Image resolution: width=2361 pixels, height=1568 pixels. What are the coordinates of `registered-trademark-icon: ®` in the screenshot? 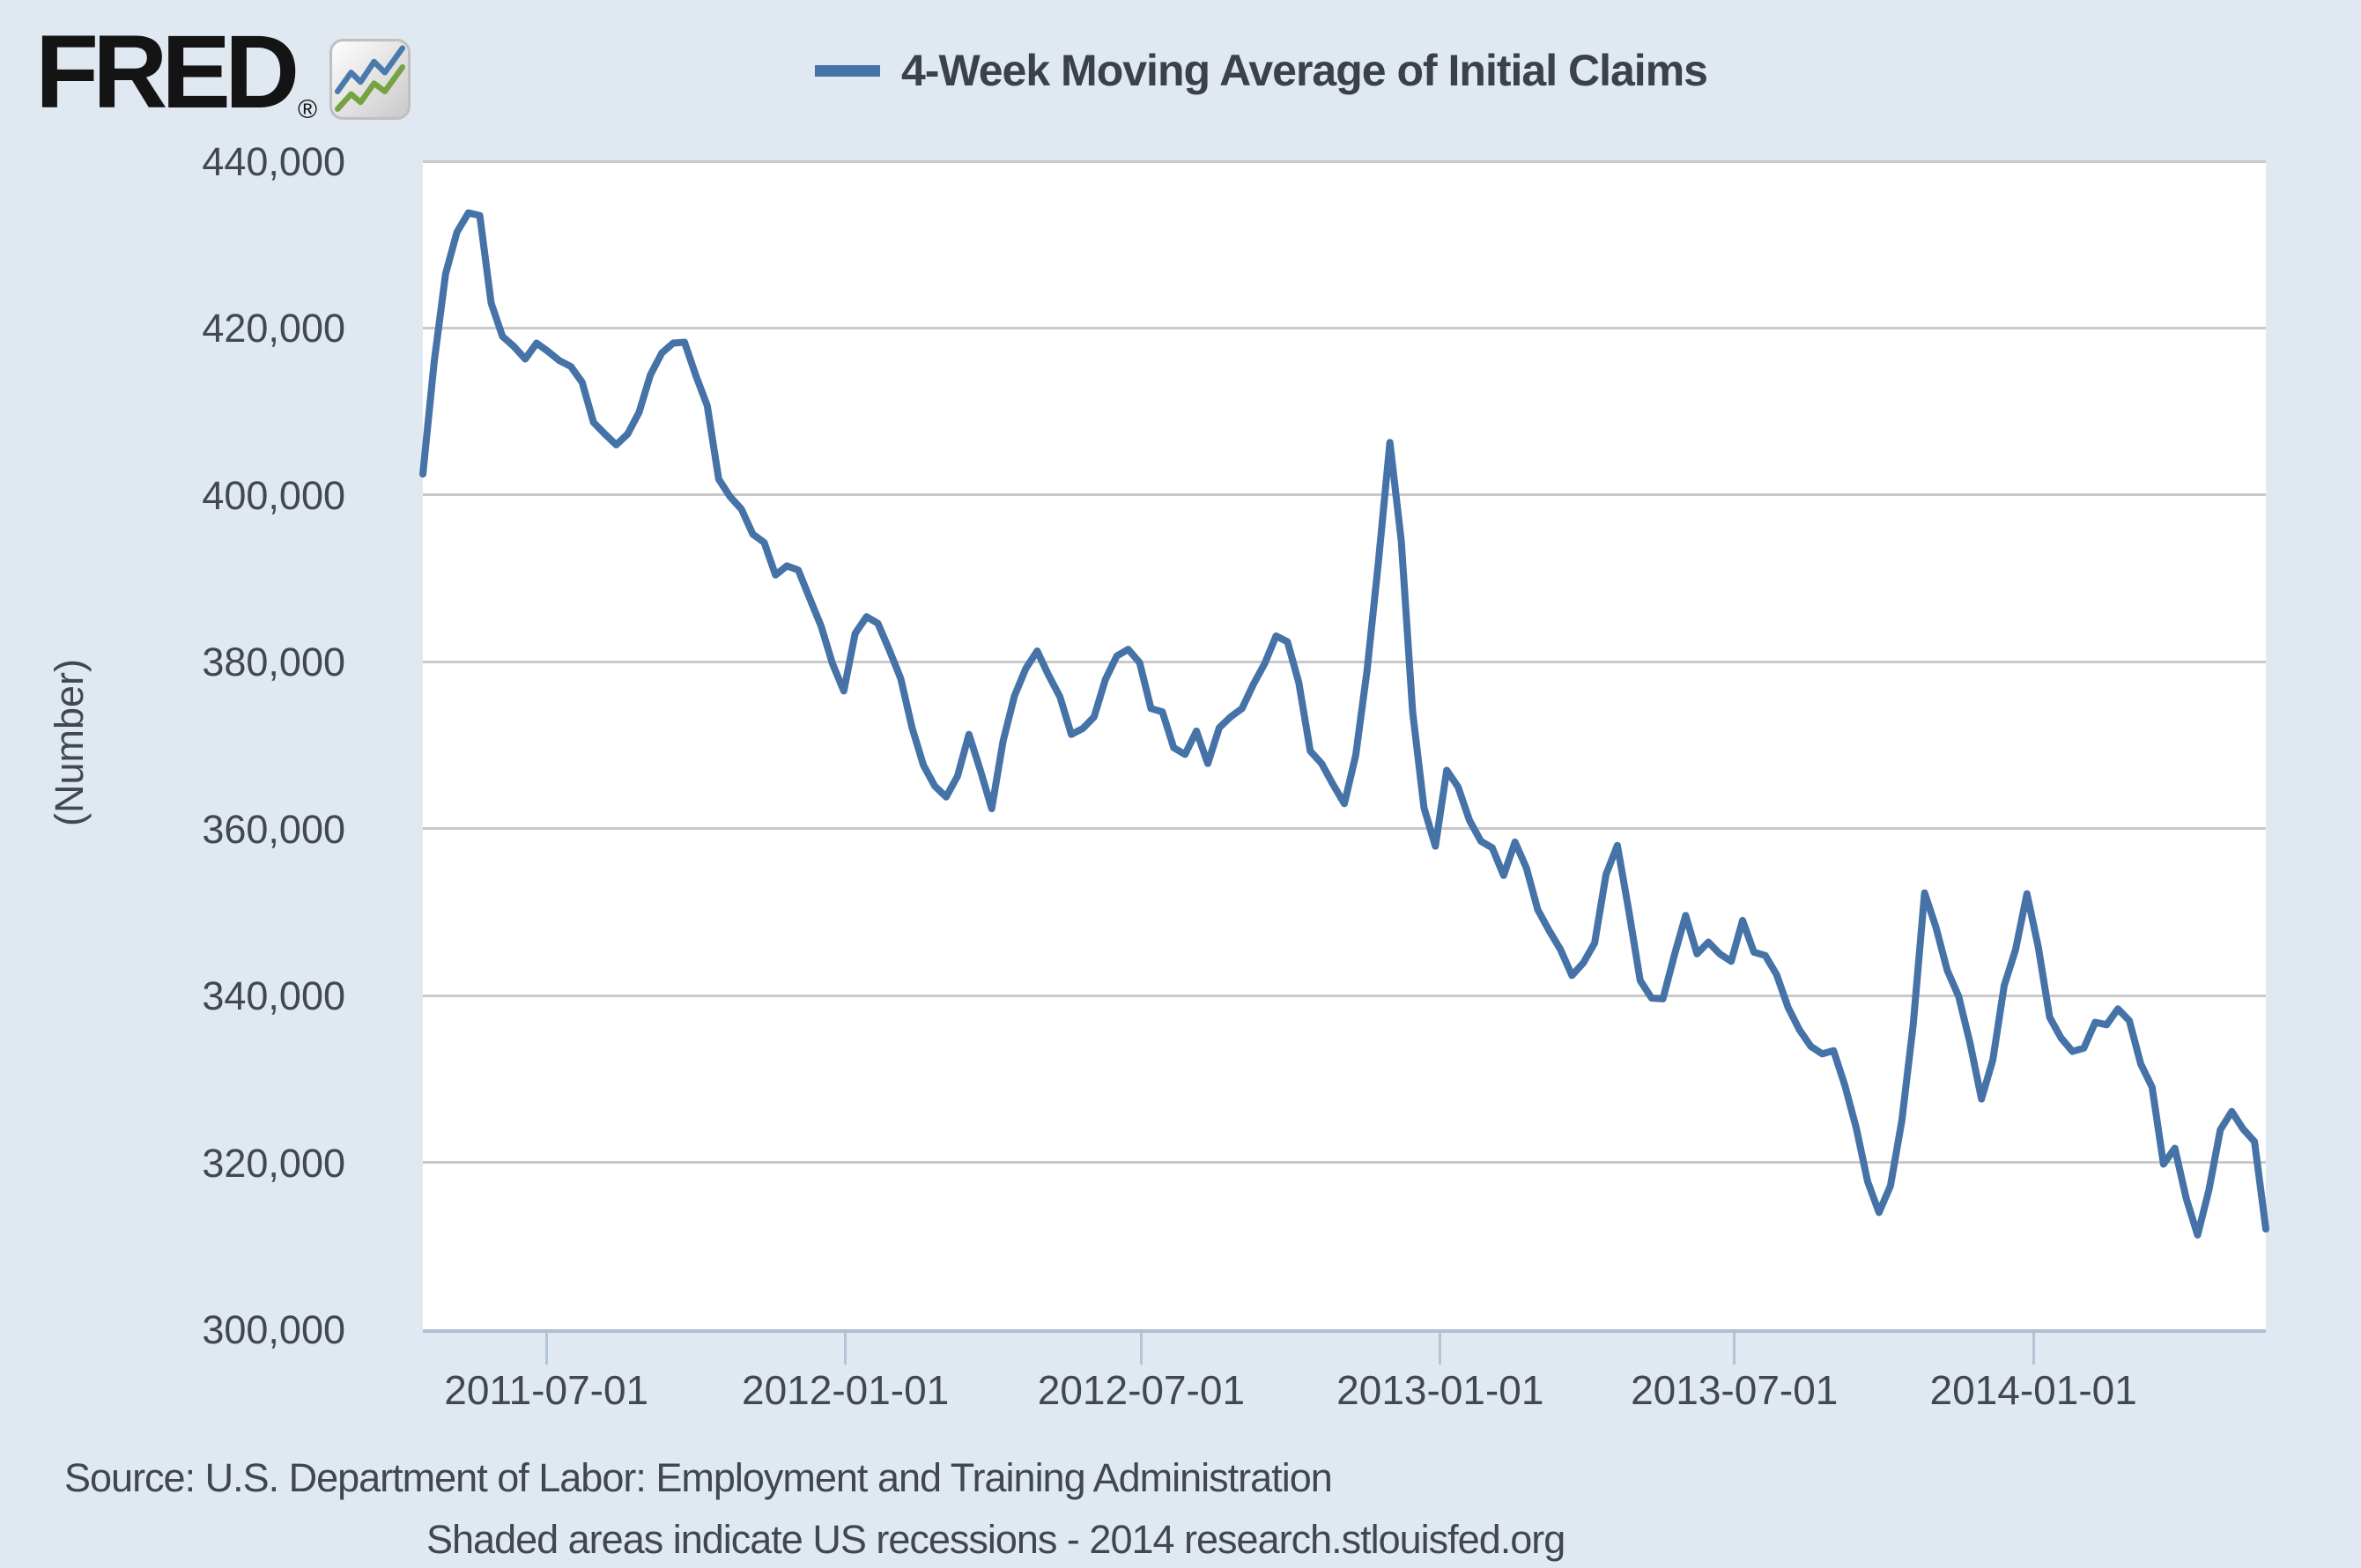 It's located at (308, 109).